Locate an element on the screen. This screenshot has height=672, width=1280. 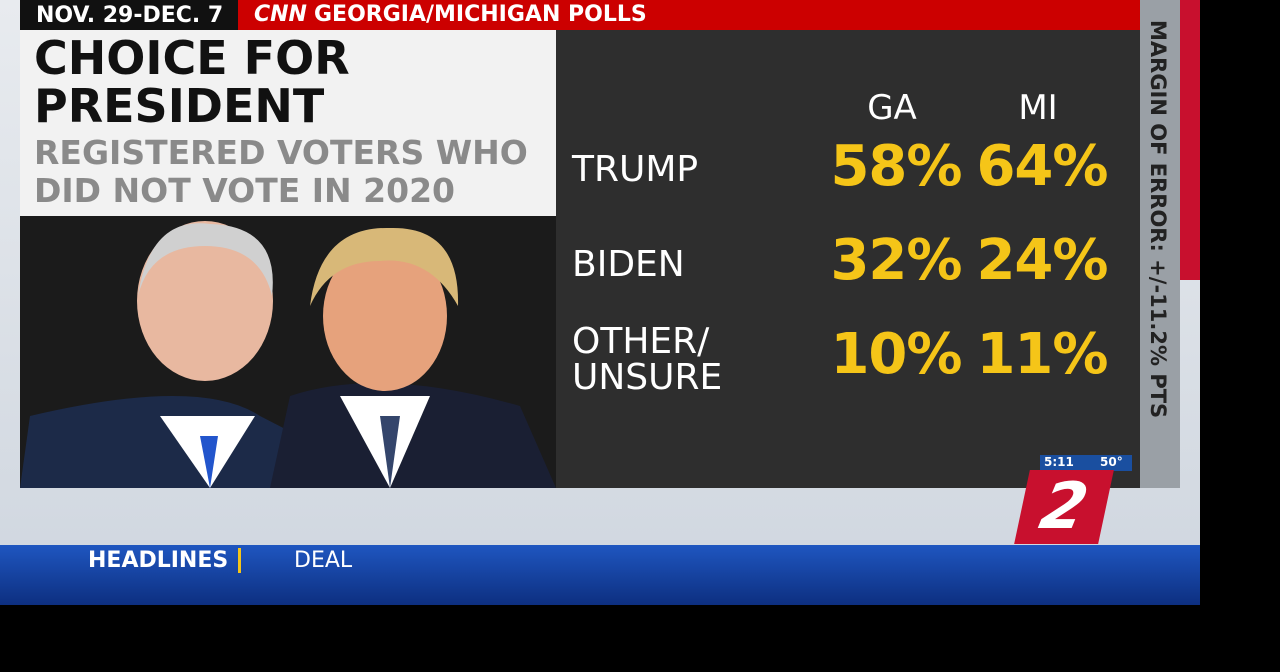
value: 10% is located at coordinates (896, 354).